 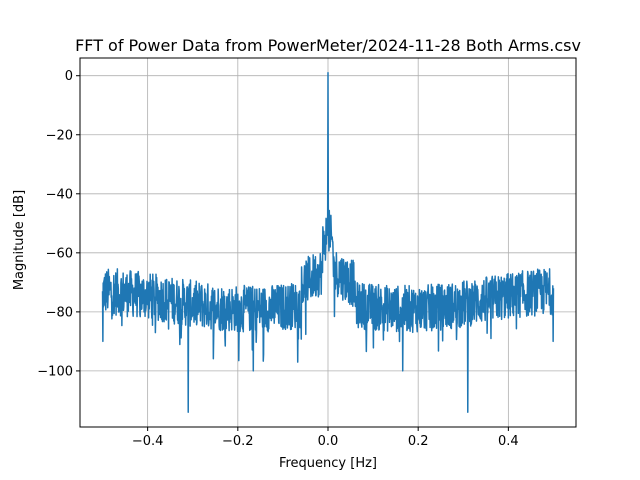 What do you see at coordinates (238, 441) in the screenshot?
I see `x-tick-label: −0.2` at bounding box center [238, 441].